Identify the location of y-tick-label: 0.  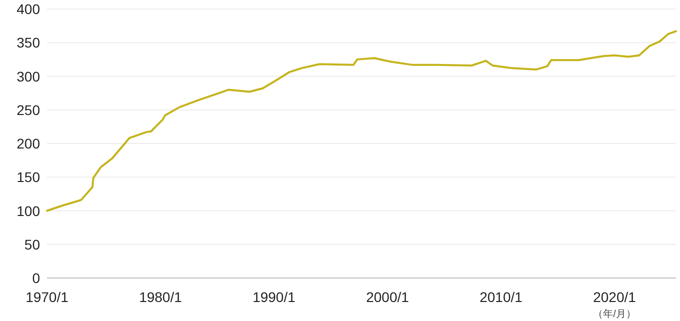
(36, 278).